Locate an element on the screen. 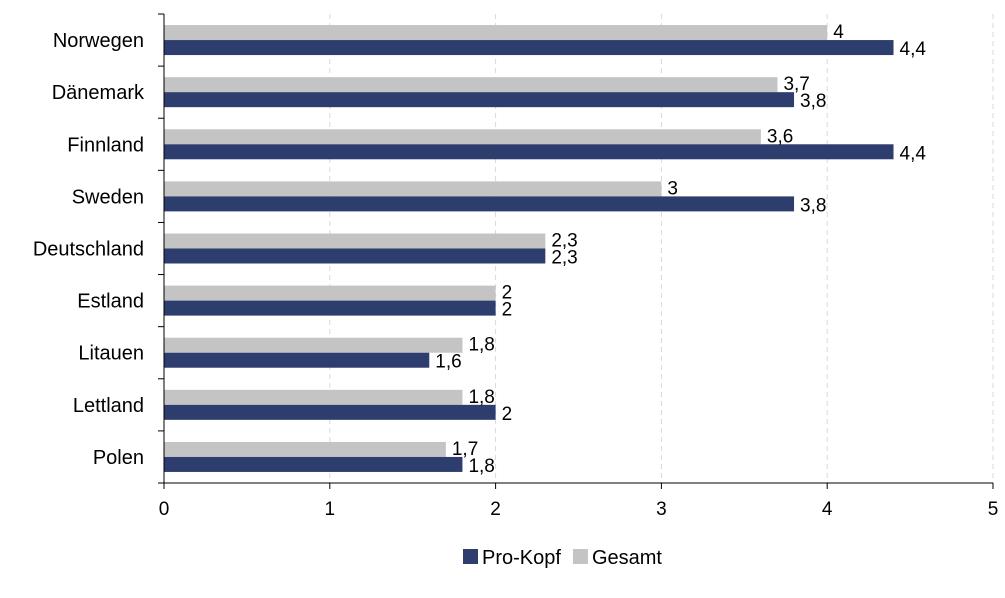  legend-label-gesamt: Gesamt is located at coordinates (627, 558).